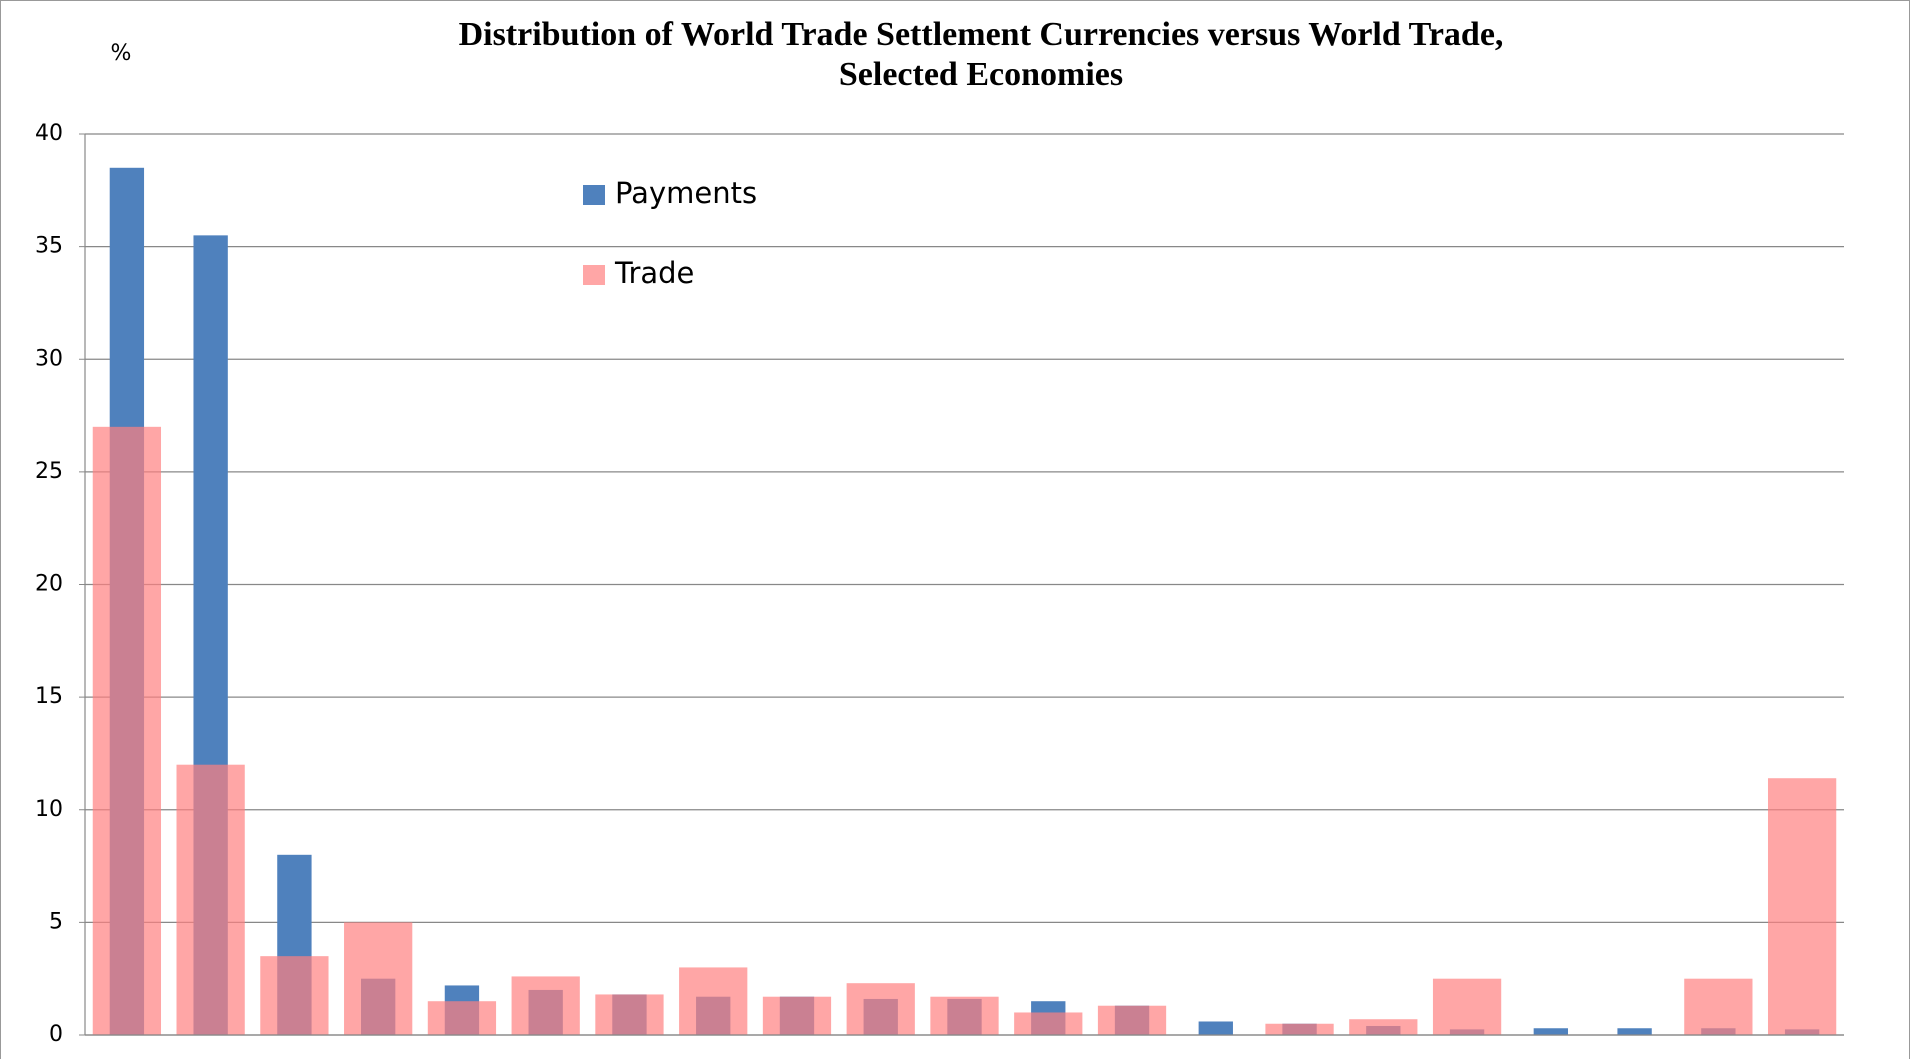 This screenshot has width=1911, height=1059. I want to click on y-tick-label: 20, so click(49, 584).